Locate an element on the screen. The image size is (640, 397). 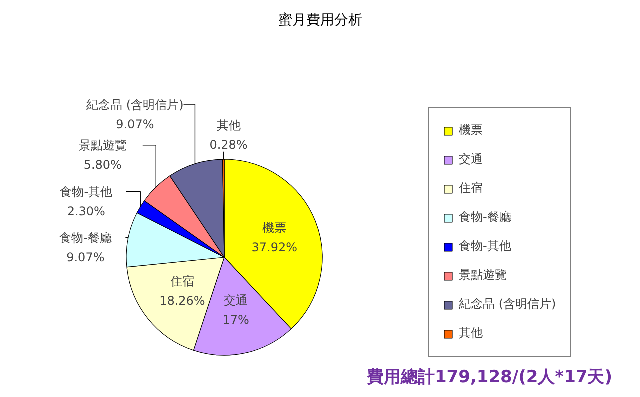
legend-label: 住宿 is located at coordinates (471, 188).